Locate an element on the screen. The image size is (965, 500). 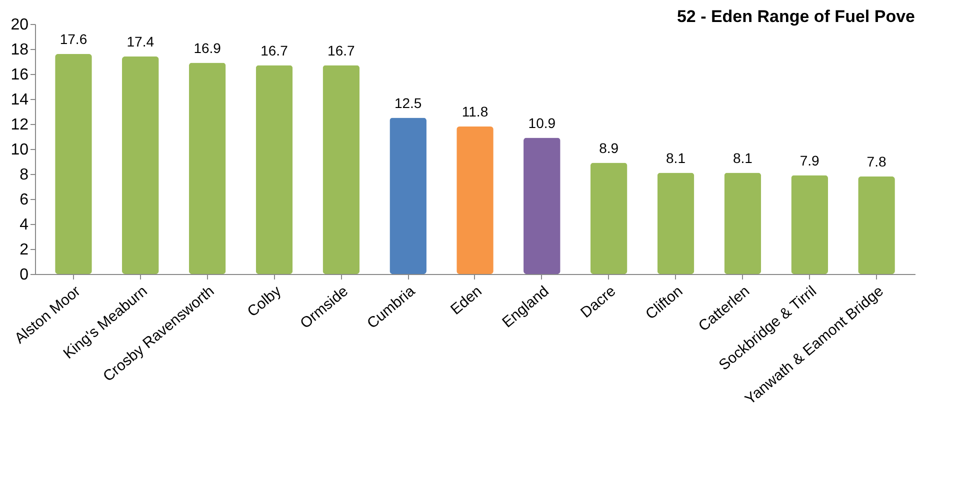
y-tick-label: 16 is located at coordinates (19, 75).